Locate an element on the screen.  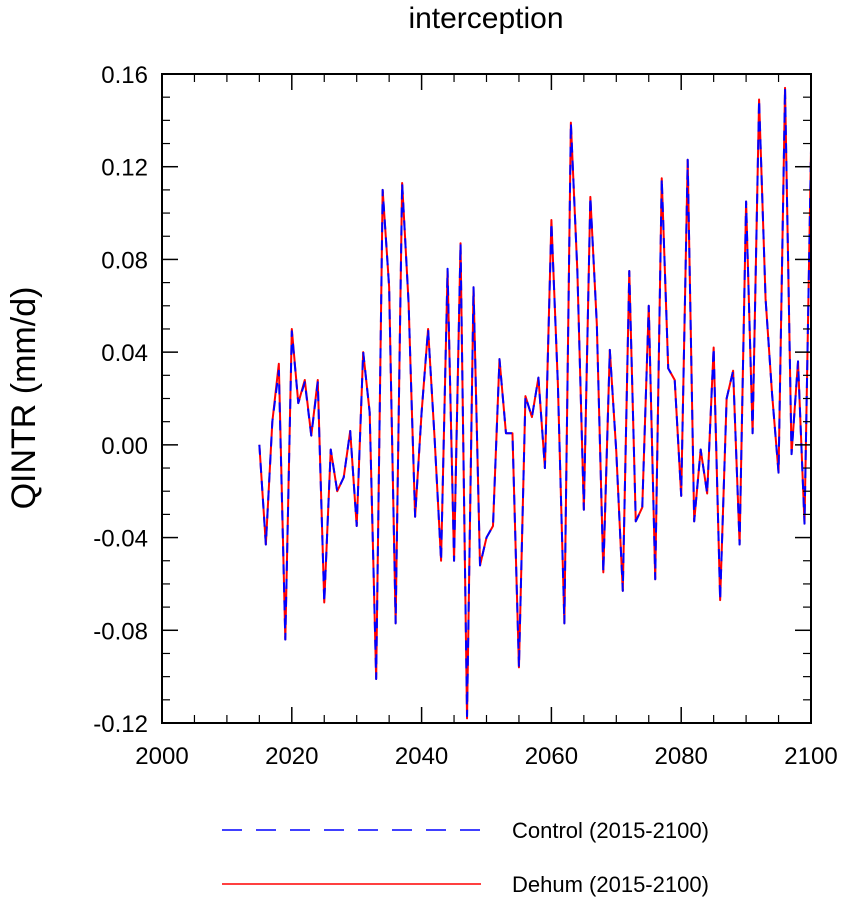
y-tick-label: 0.16 is located at coordinates (124, 75).